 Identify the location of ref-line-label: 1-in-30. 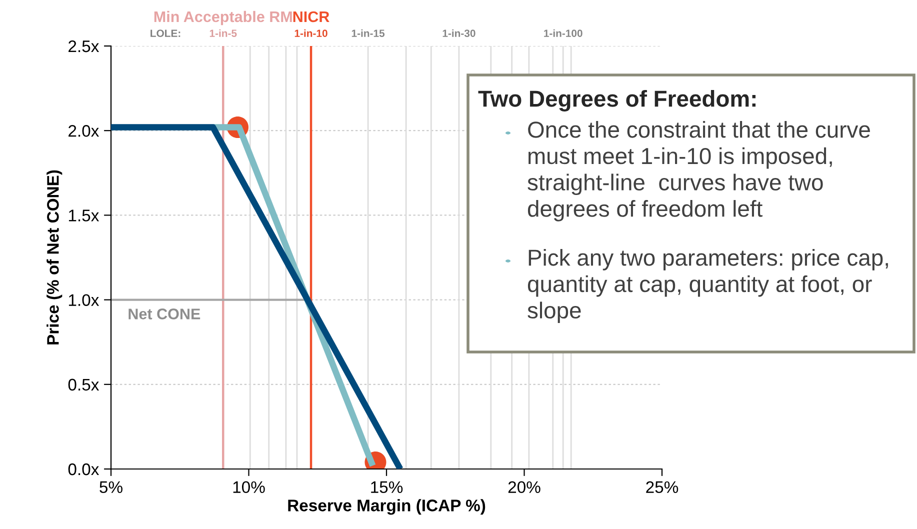
(459, 33).